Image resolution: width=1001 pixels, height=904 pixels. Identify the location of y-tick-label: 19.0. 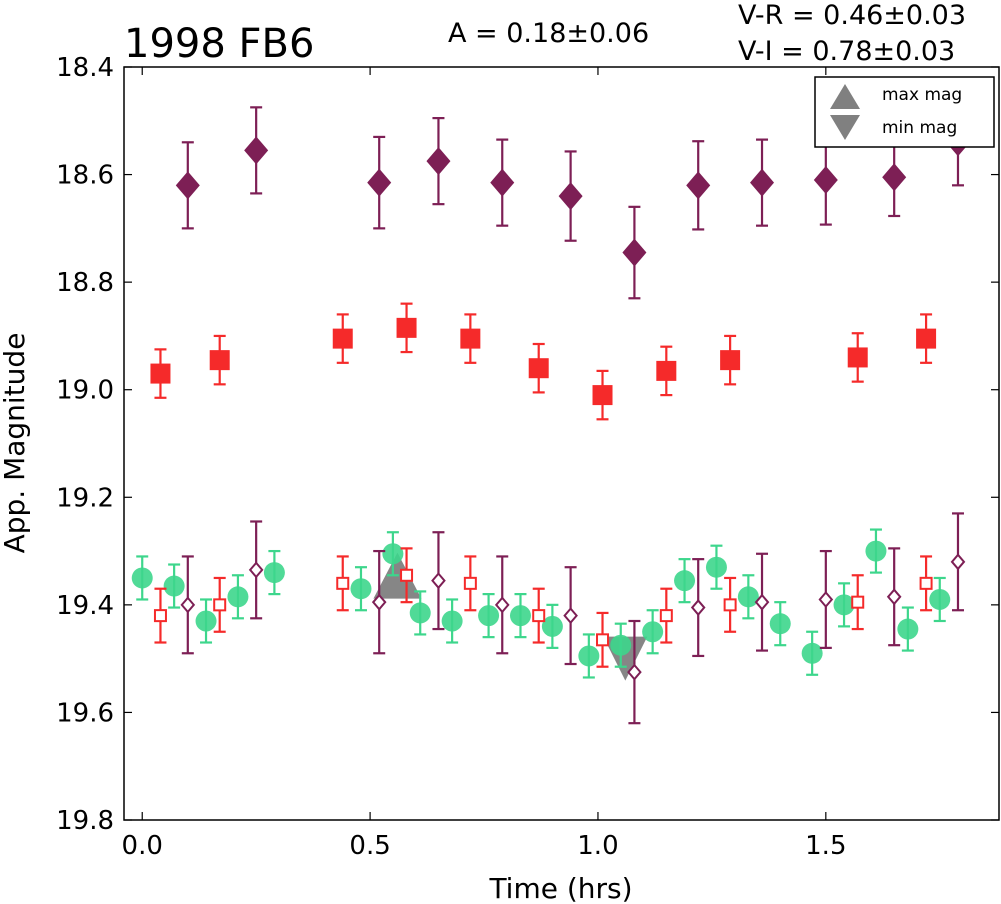
(85, 391).